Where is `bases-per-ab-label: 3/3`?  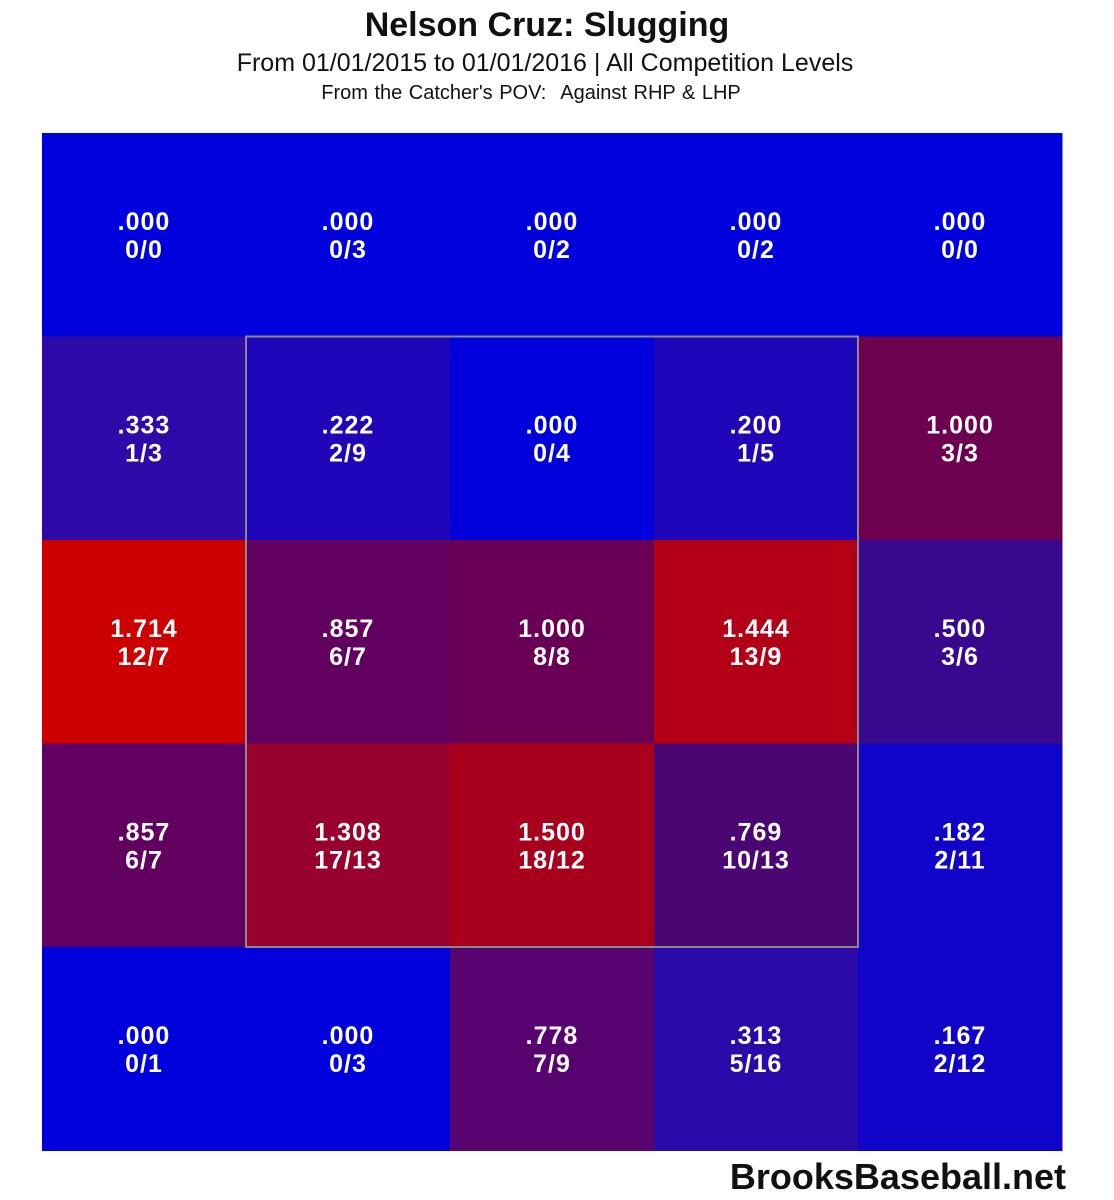
bases-per-ab-label: 3/3 is located at coordinates (960, 453).